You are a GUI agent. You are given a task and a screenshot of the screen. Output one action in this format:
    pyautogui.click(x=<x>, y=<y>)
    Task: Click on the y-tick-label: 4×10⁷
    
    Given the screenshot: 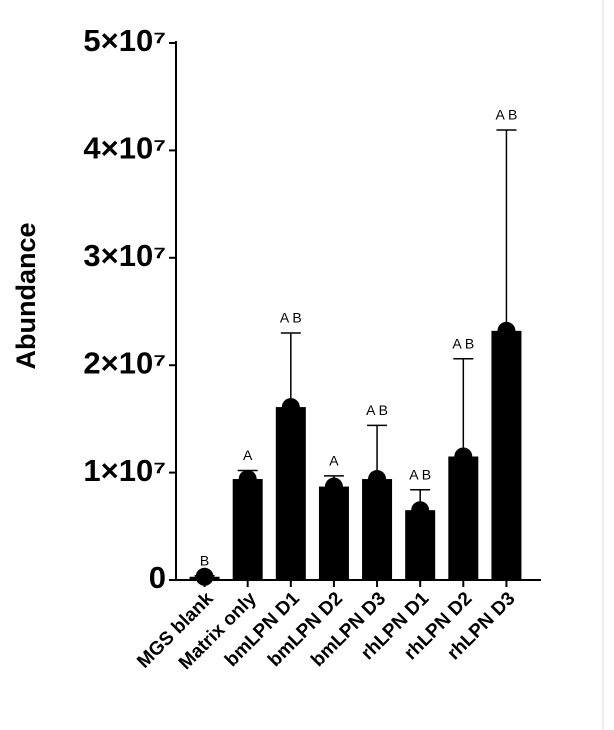 What is the action you would take?
    pyautogui.click(x=124, y=148)
    